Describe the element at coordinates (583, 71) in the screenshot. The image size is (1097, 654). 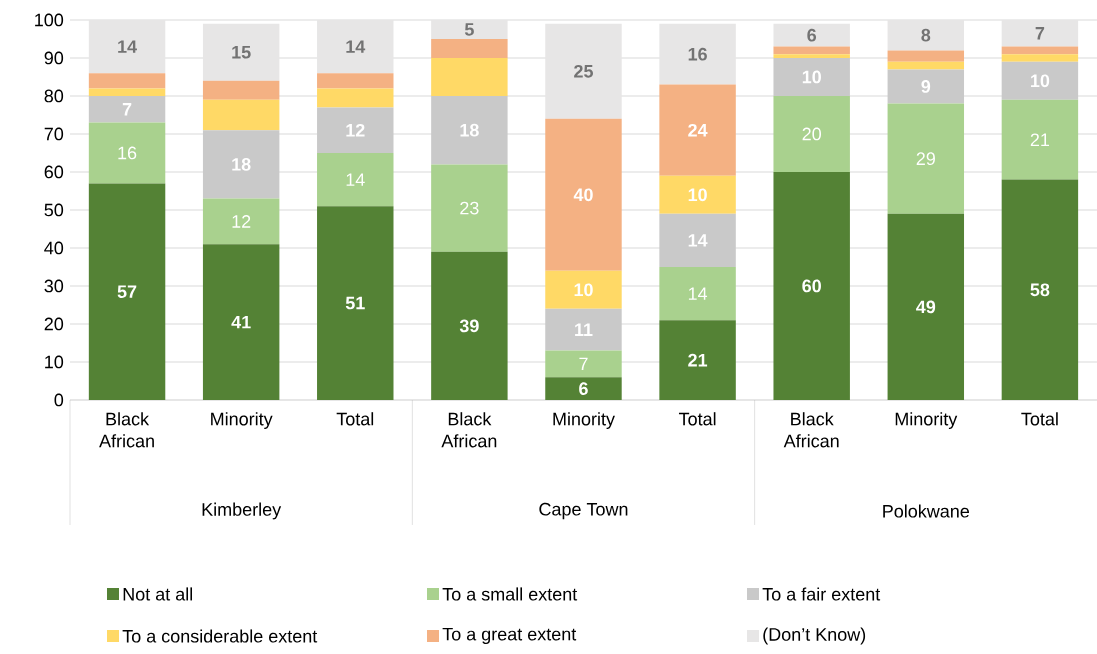
I see `data-label: 25` at that location.